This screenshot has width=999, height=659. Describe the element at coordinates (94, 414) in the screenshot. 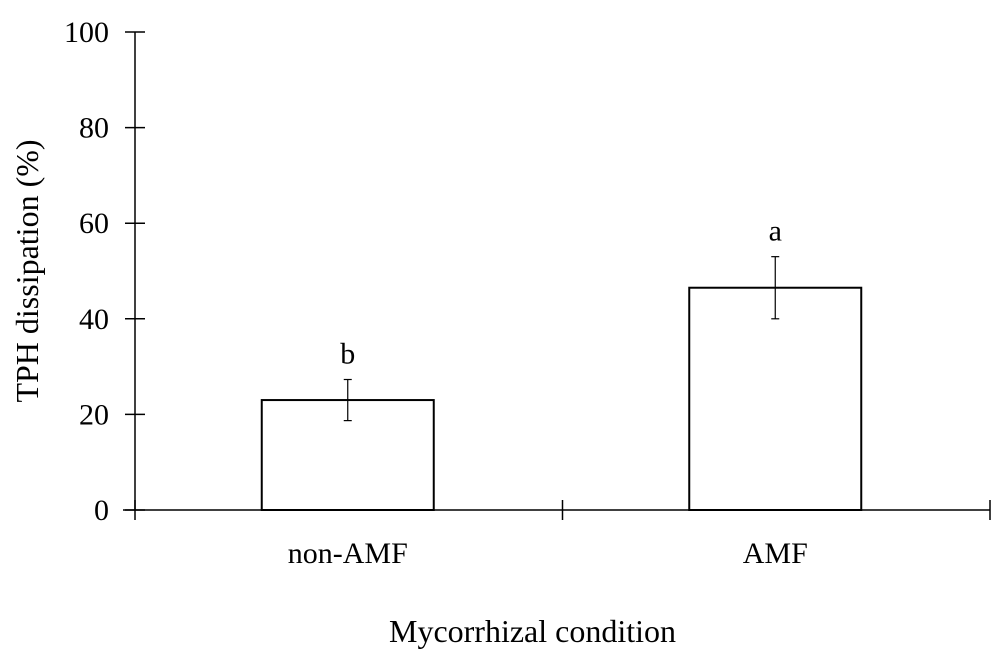

I see `y-tick-label: 20` at that location.